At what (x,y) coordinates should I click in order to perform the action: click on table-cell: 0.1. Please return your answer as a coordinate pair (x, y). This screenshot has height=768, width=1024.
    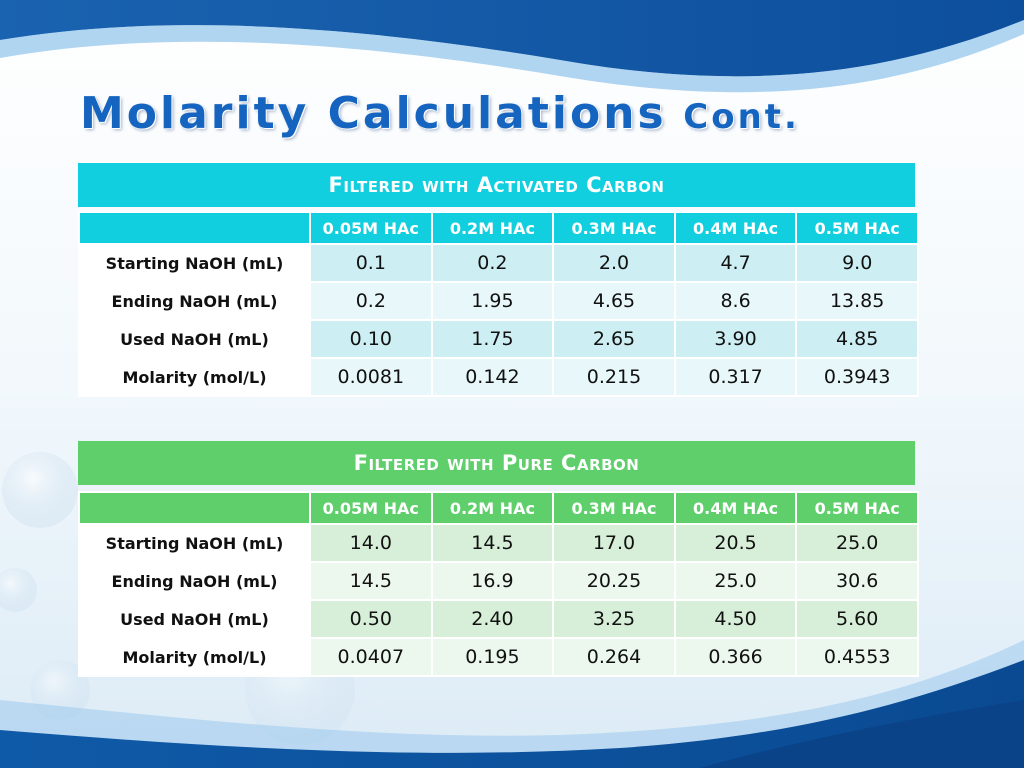
    Looking at the image, I should click on (371, 263).